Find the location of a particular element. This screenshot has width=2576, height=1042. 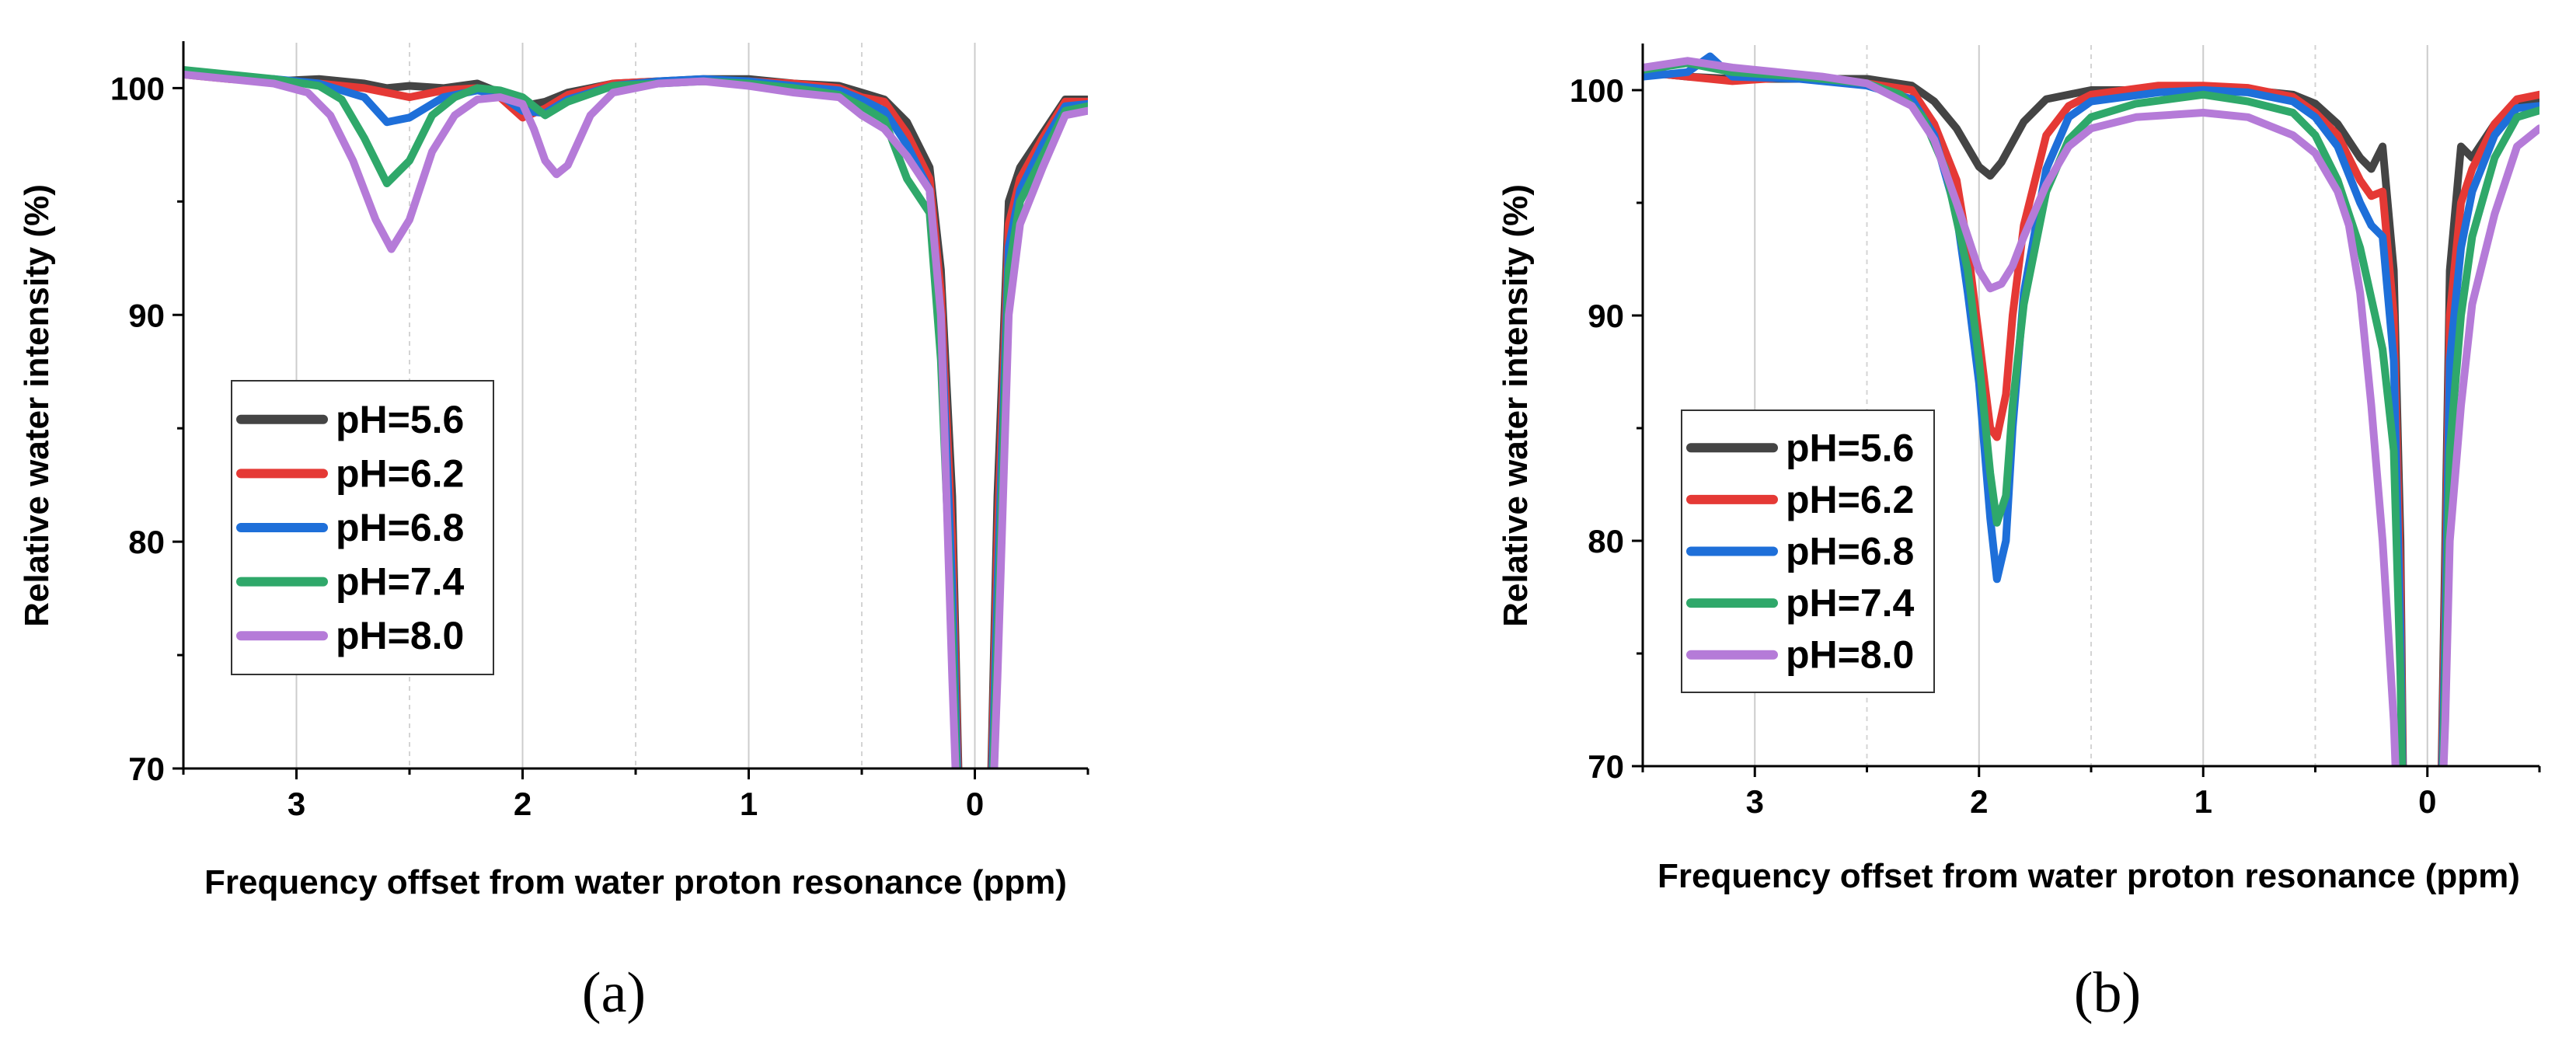

legend-a: pH=5.6 pH=6.2 pH=6.8 pH=7.4 pH=8.0 is located at coordinates (362, 527).